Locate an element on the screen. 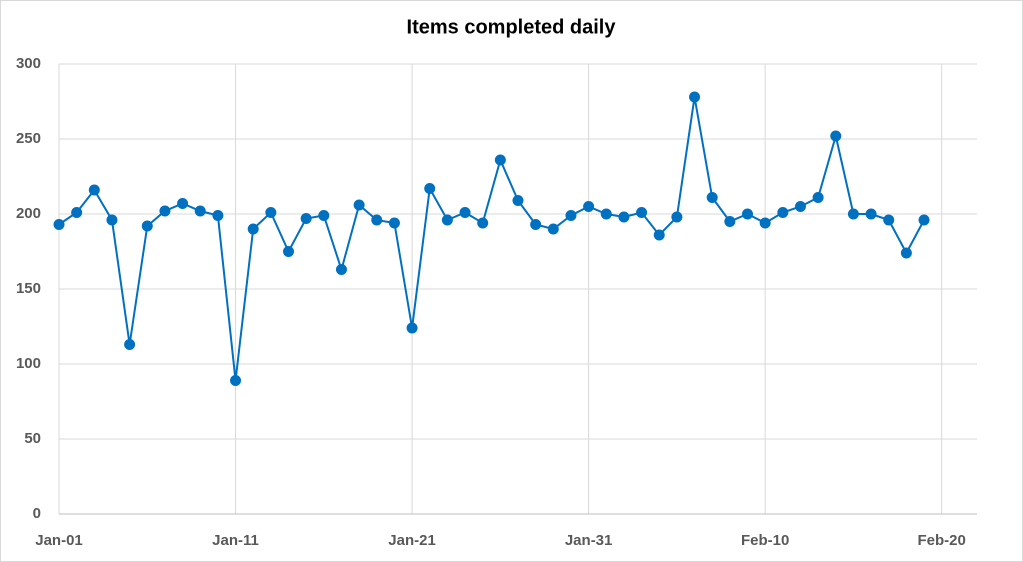 This screenshot has height=562, width=1023. x-tick-label: Feb-20 is located at coordinates (942, 540).